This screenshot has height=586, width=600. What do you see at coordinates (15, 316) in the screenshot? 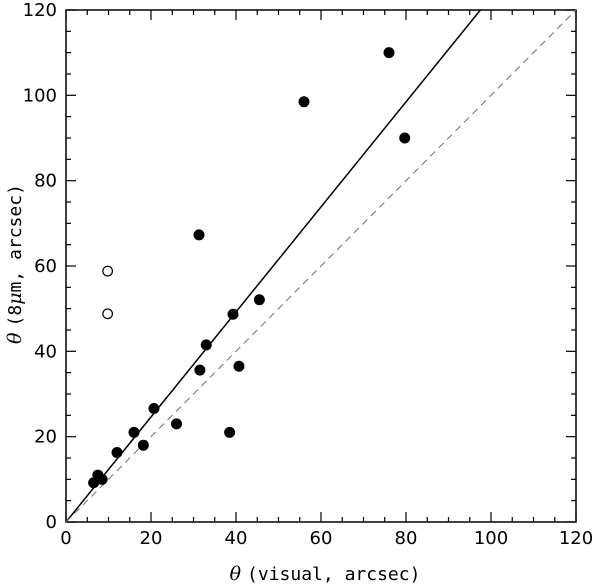
I see `y-axis-text-before: (8` at bounding box center [15, 316].